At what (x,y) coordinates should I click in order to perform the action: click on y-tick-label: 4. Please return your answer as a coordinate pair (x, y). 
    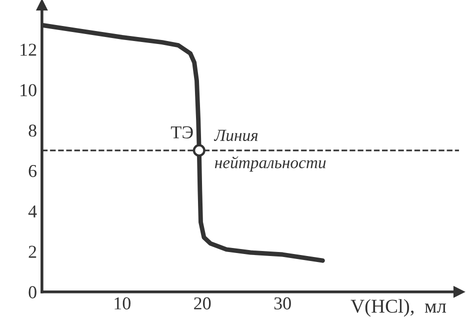
    Looking at the image, I should click on (32, 211).